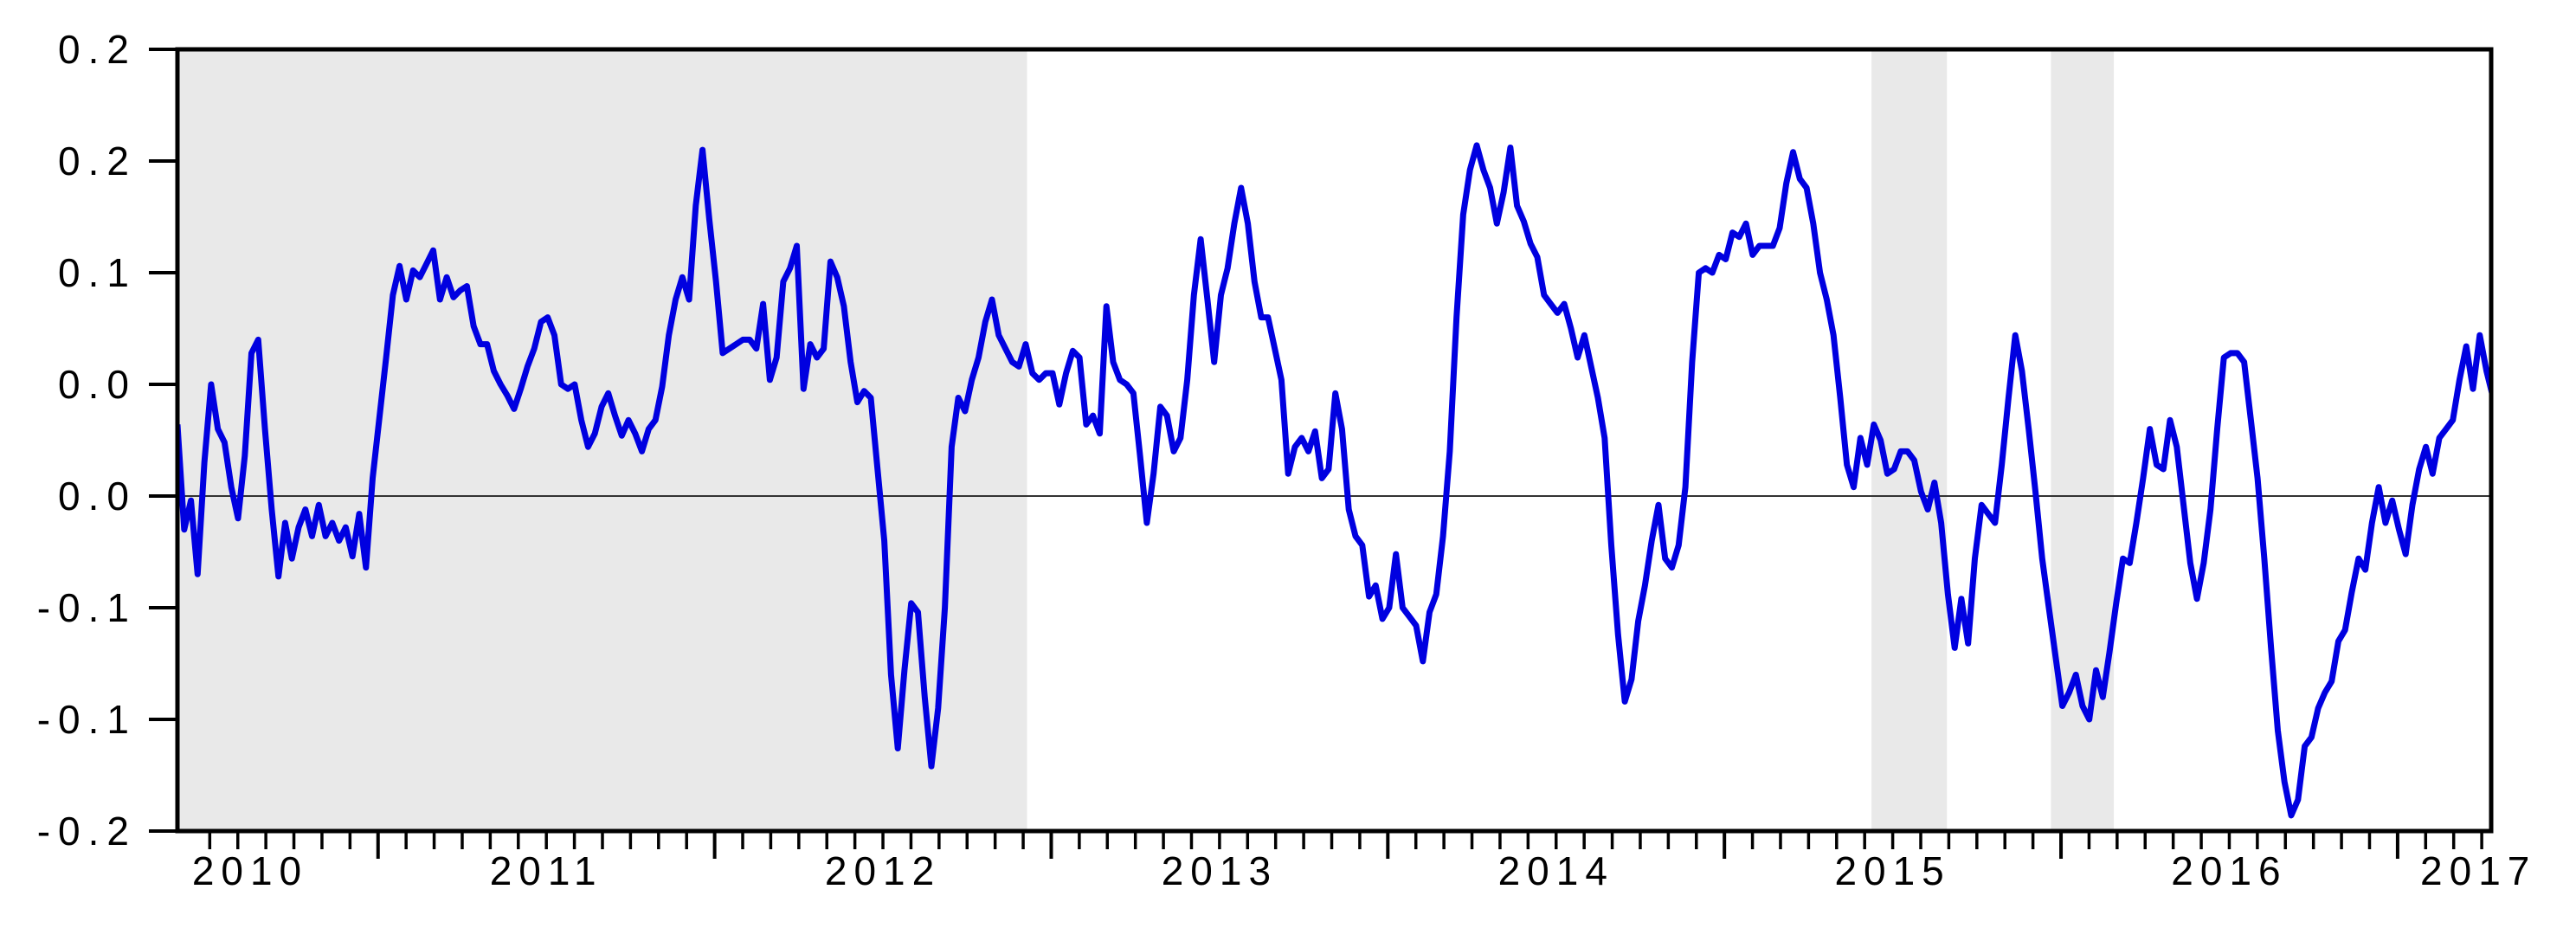 Image resolution: width=2576 pixels, height=941 pixels. I want to click on x-axis-year-label: 2017, so click(2478, 871).